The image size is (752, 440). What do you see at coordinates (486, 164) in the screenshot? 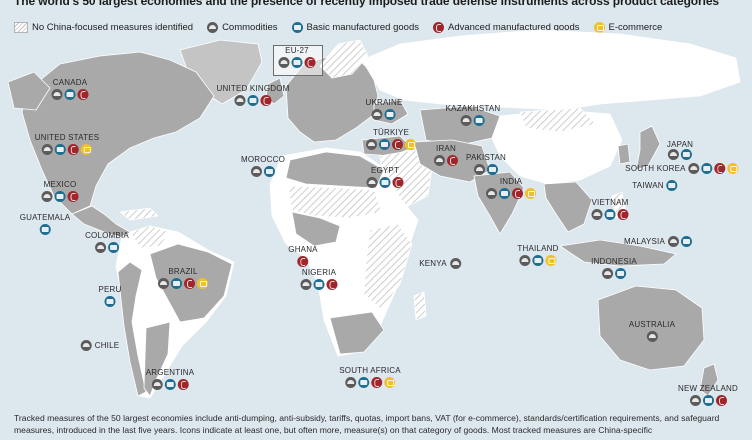
I see `country-pakistan: PAKISTAN` at bounding box center [486, 164].